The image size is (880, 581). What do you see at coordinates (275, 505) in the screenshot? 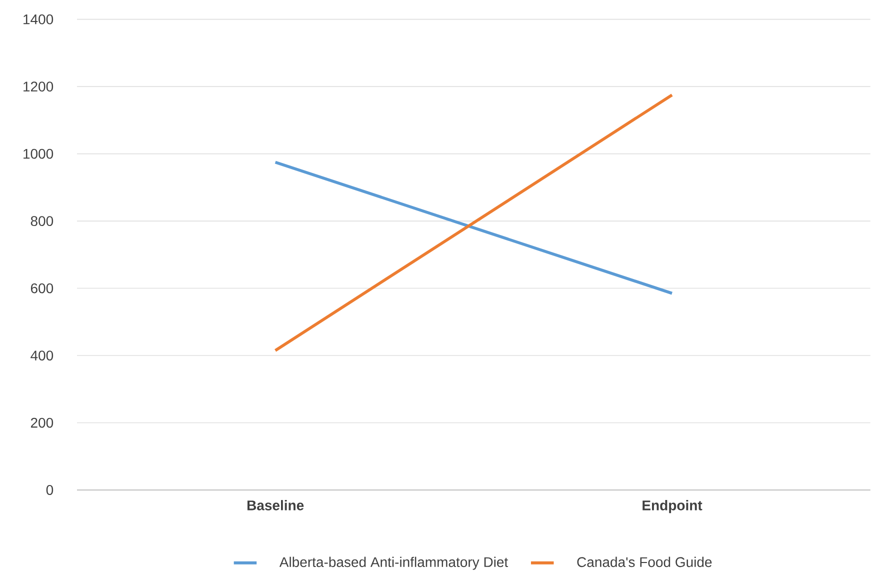
I see `x-tick-label: Baseline` at bounding box center [275, 505].